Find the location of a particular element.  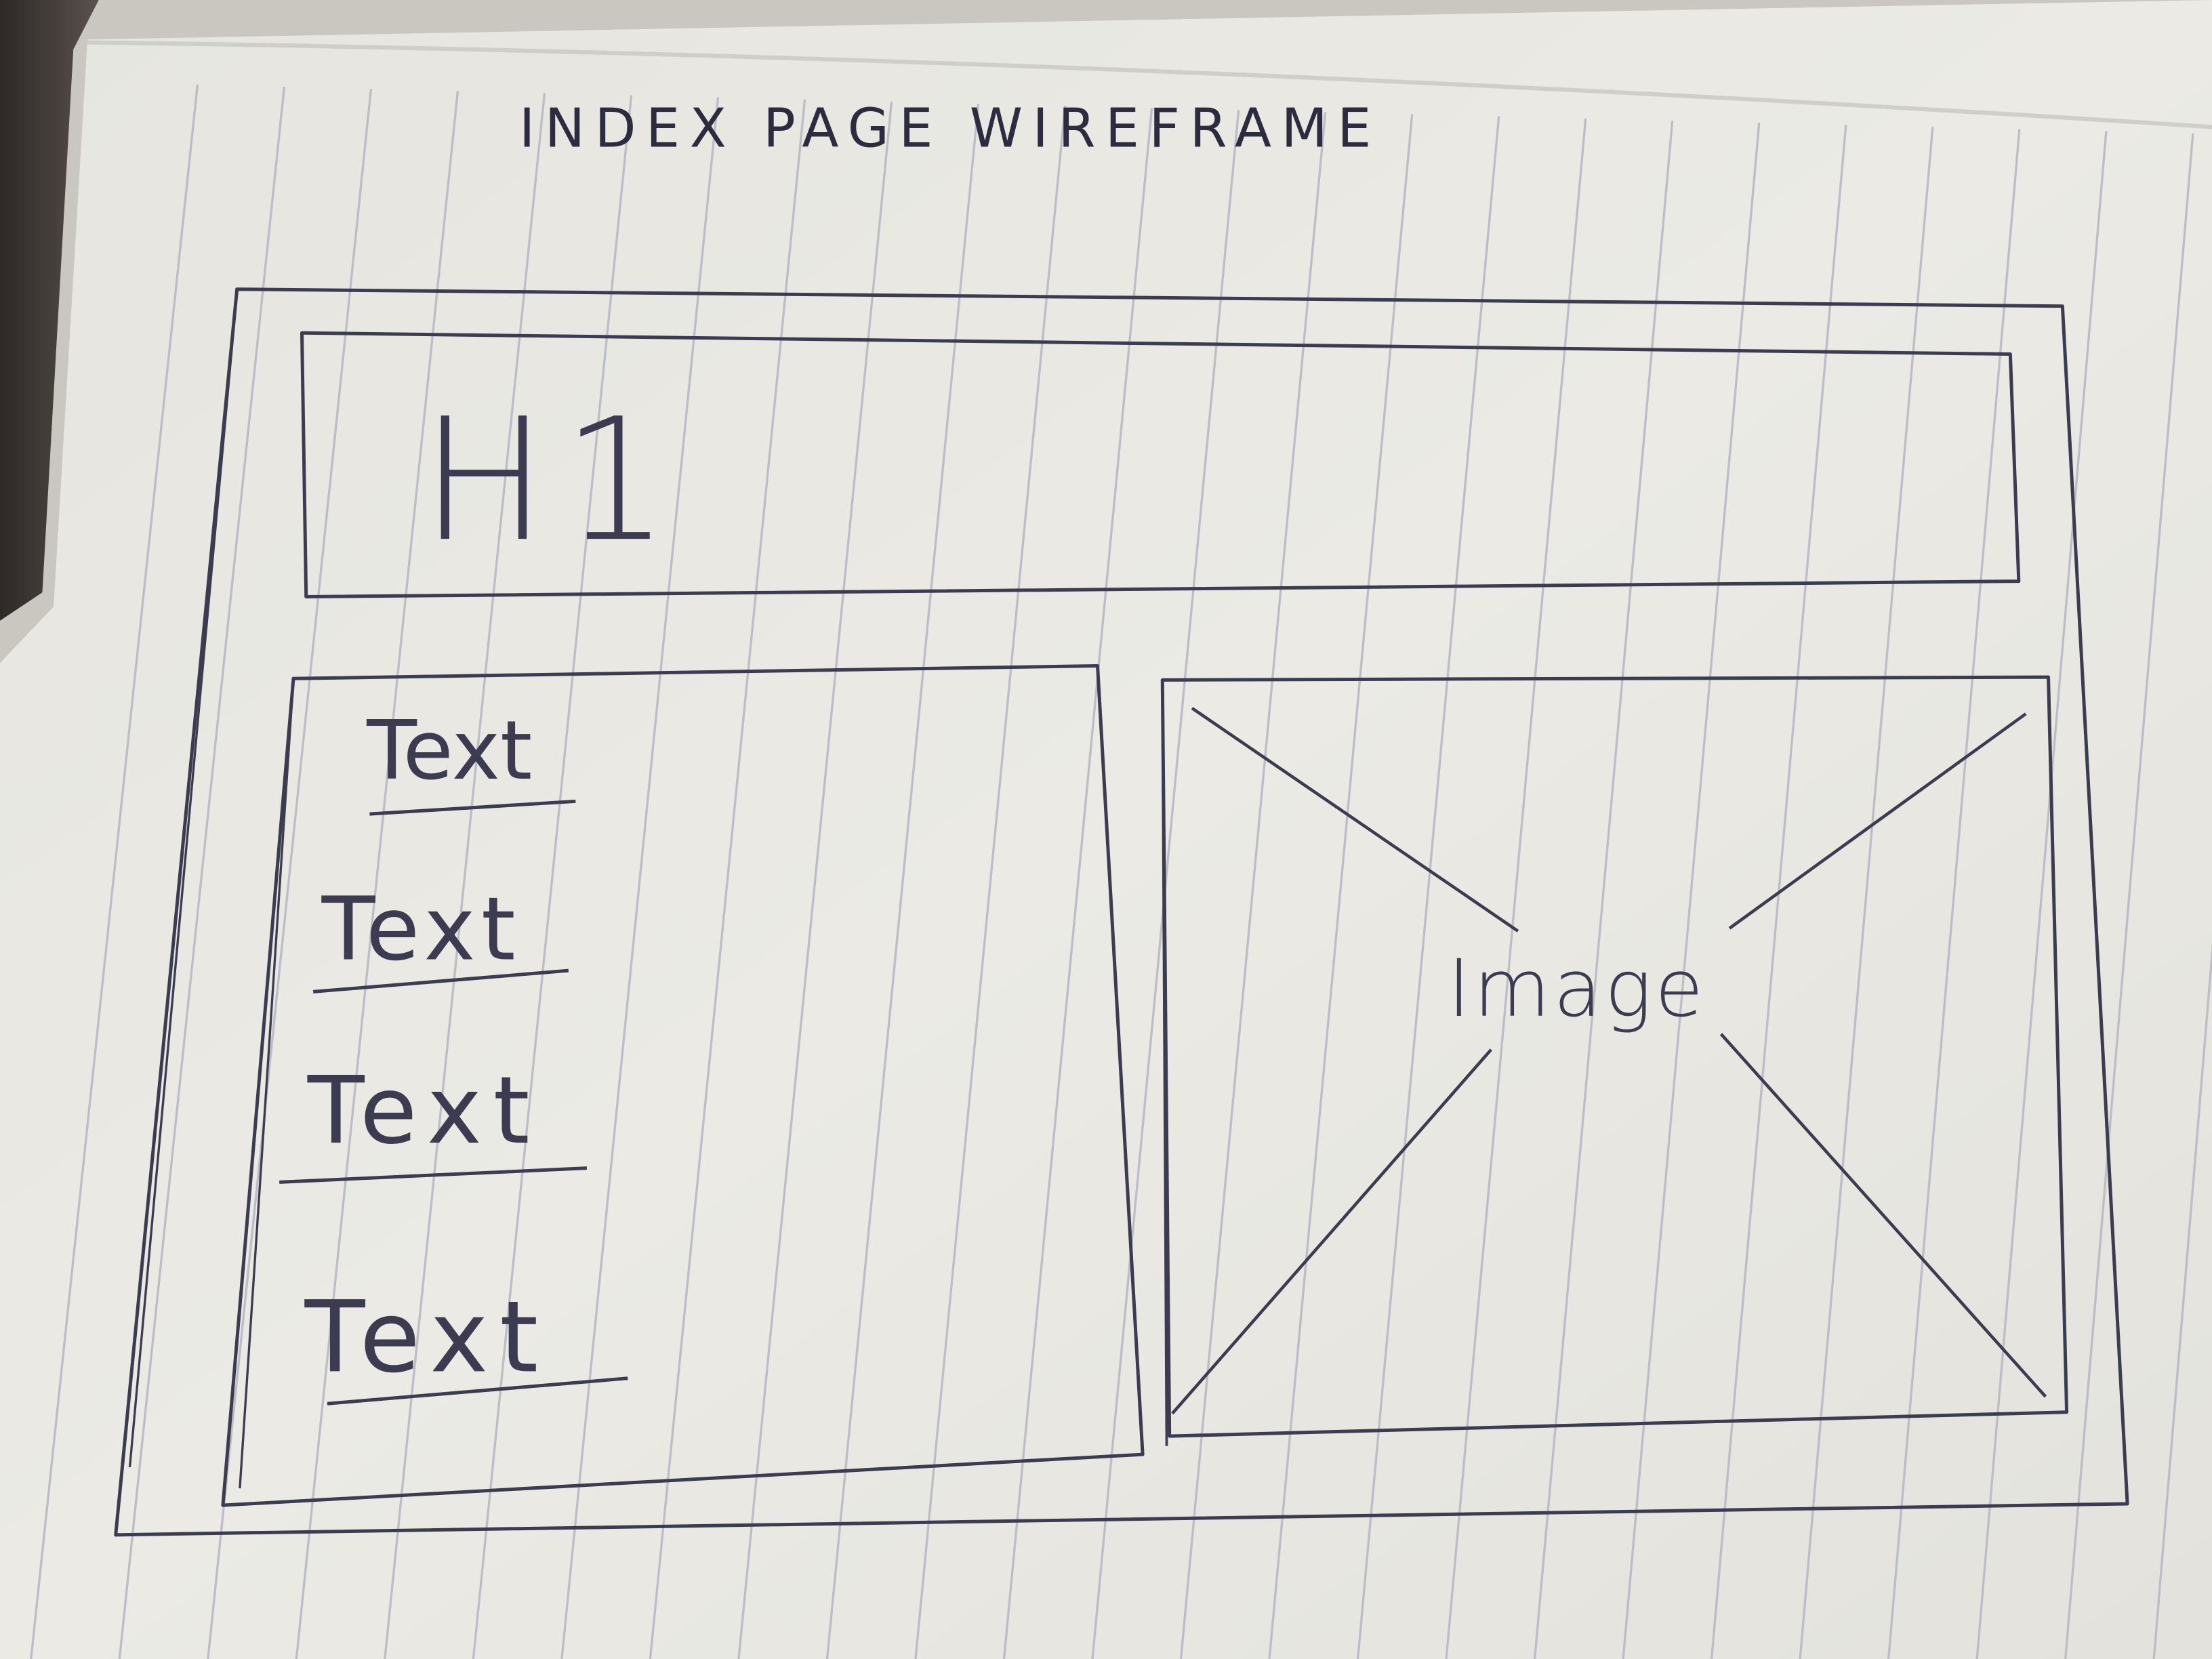

text-item-4: Text is located at coordinates (427, 1337).